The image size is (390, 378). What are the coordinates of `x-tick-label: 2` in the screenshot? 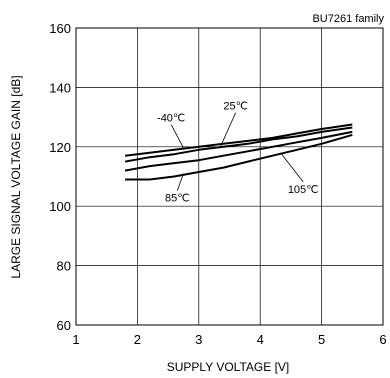 It's located at (137, 339).